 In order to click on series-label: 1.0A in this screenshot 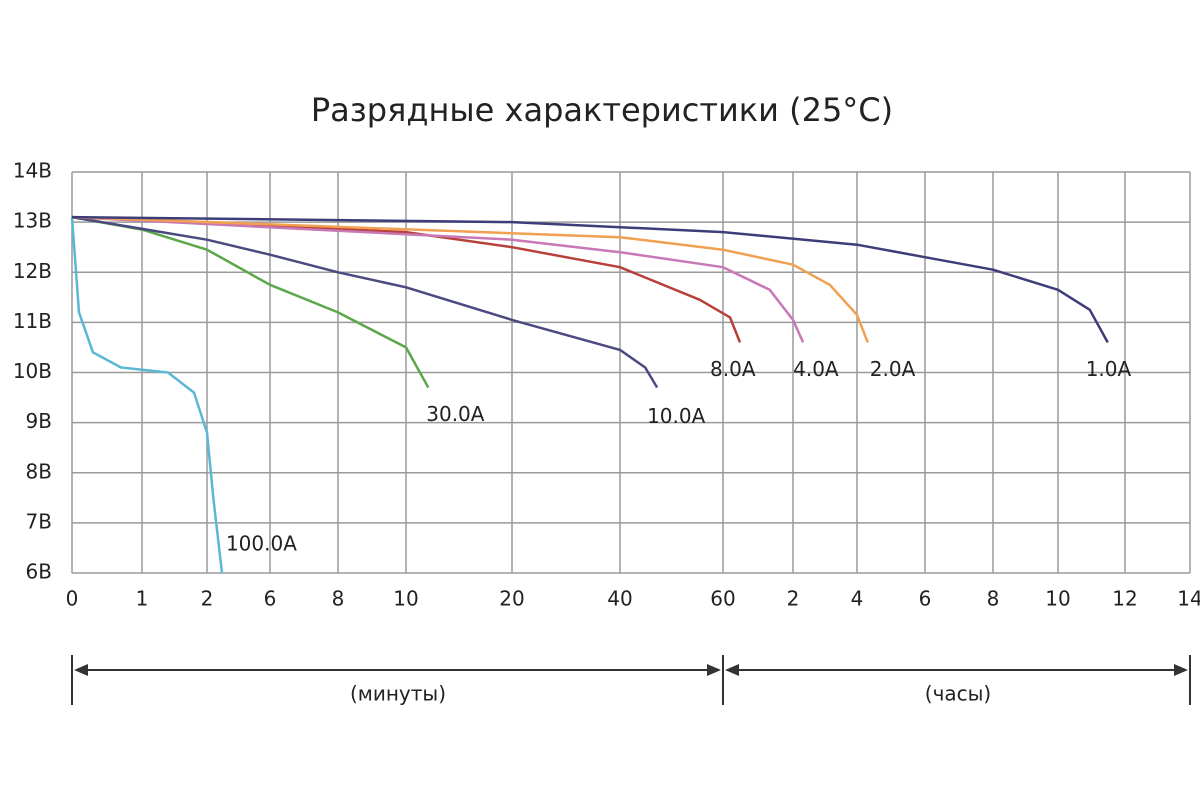, I will do `click(1109, 369)`.